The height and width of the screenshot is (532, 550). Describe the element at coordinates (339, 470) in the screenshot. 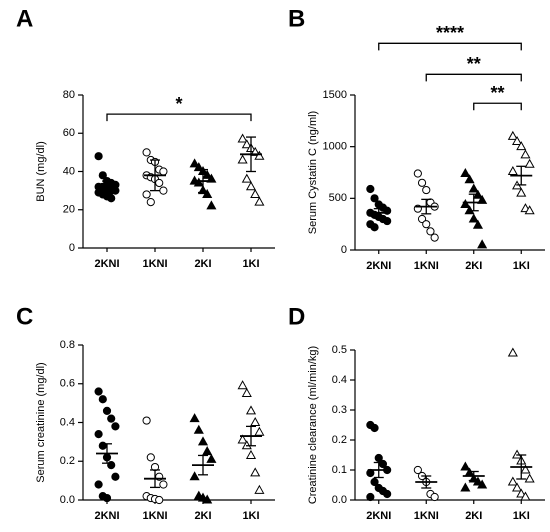

I see `y-tick-label: 0.1` at that location.